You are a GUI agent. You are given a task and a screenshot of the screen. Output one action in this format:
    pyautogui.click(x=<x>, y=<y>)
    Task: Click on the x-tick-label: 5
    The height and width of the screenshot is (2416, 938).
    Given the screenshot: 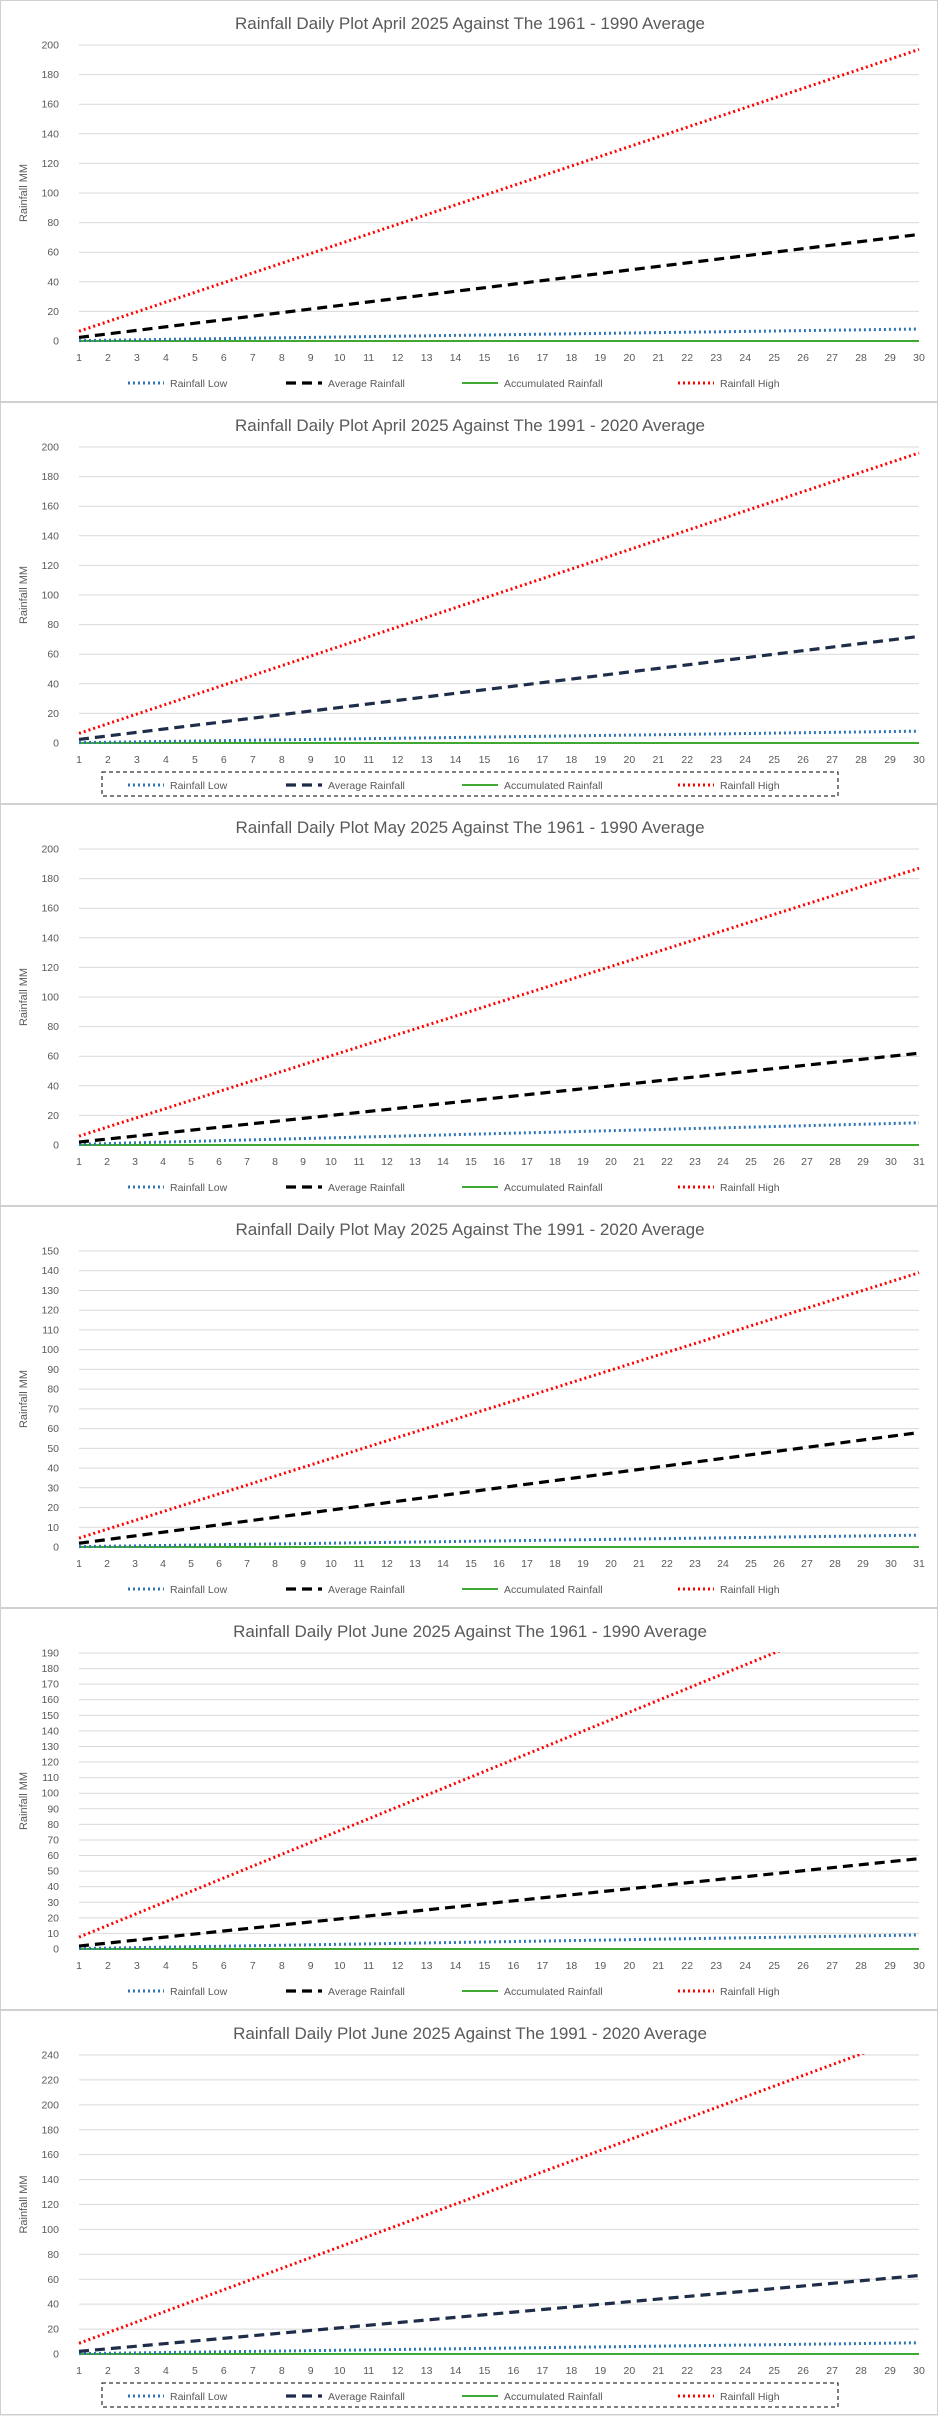 What is the action you would take?
    pyautogui.click(x=195, y=358)
    